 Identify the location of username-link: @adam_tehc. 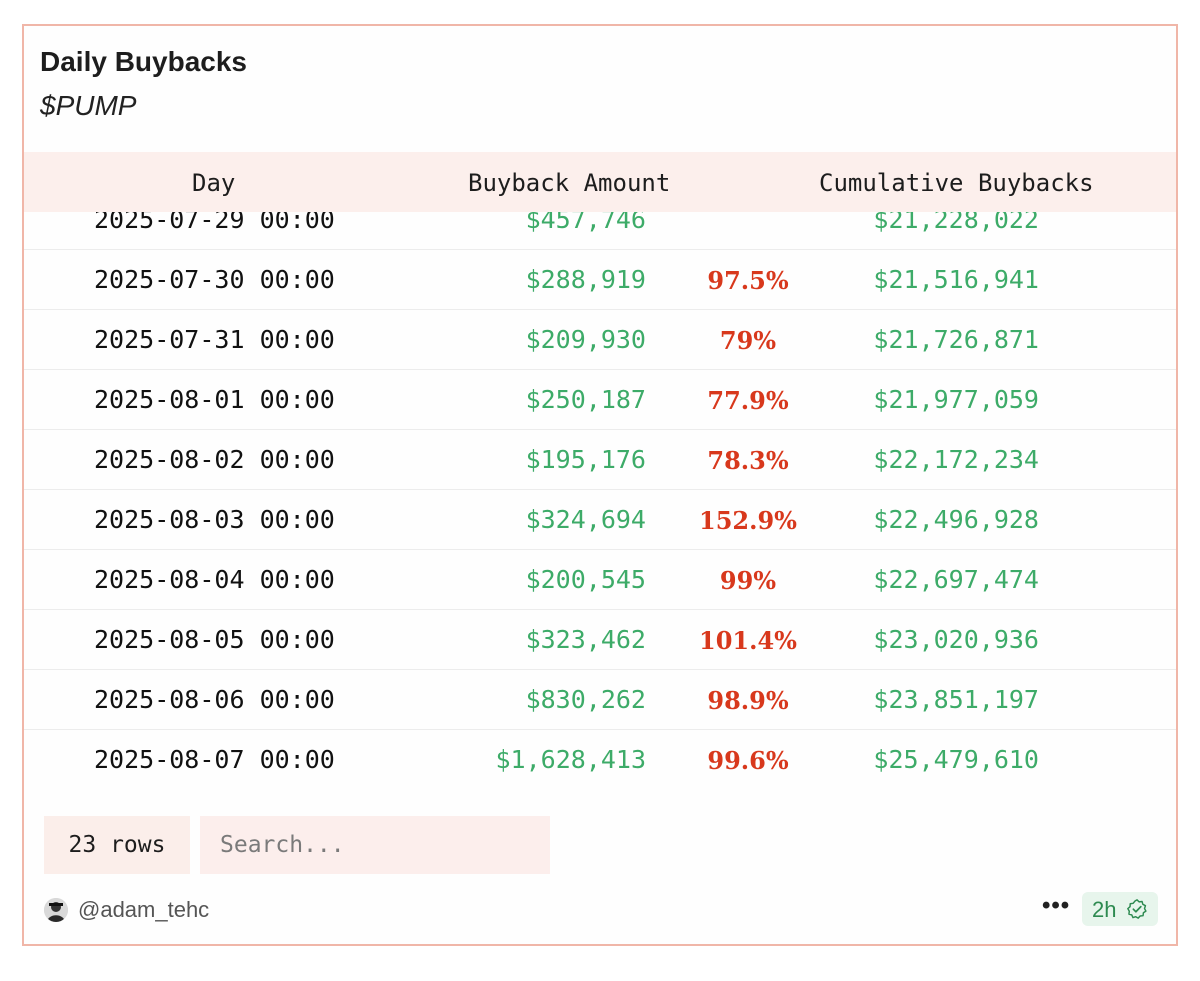
(144, 909).